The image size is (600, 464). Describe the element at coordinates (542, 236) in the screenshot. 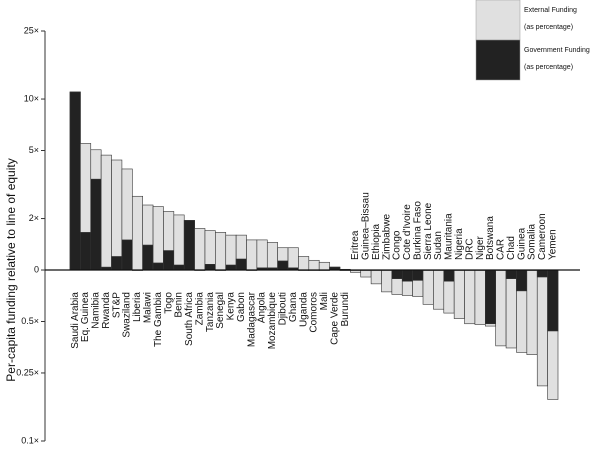

I see `x-tick-label: Cameroon` at that location.